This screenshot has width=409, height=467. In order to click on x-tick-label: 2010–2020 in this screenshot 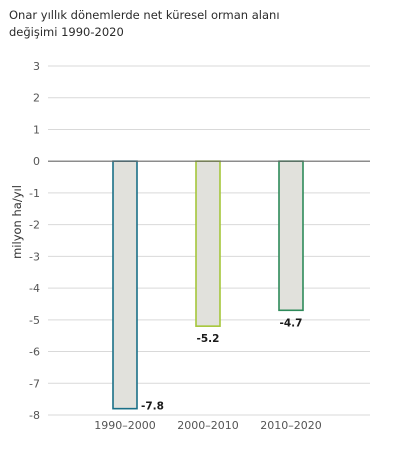, I will do `click(291, 425)`.